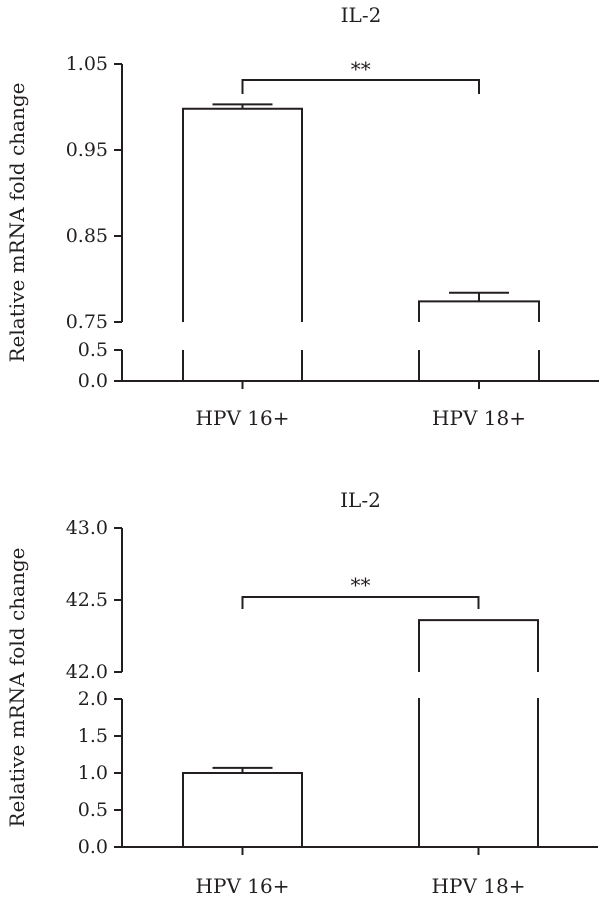 The height and width of the screenshot is (903, 600). What do you see at coordinates (242, 810) in the screenshot?
I see `bar-rect` at bounding box center [242, 810].